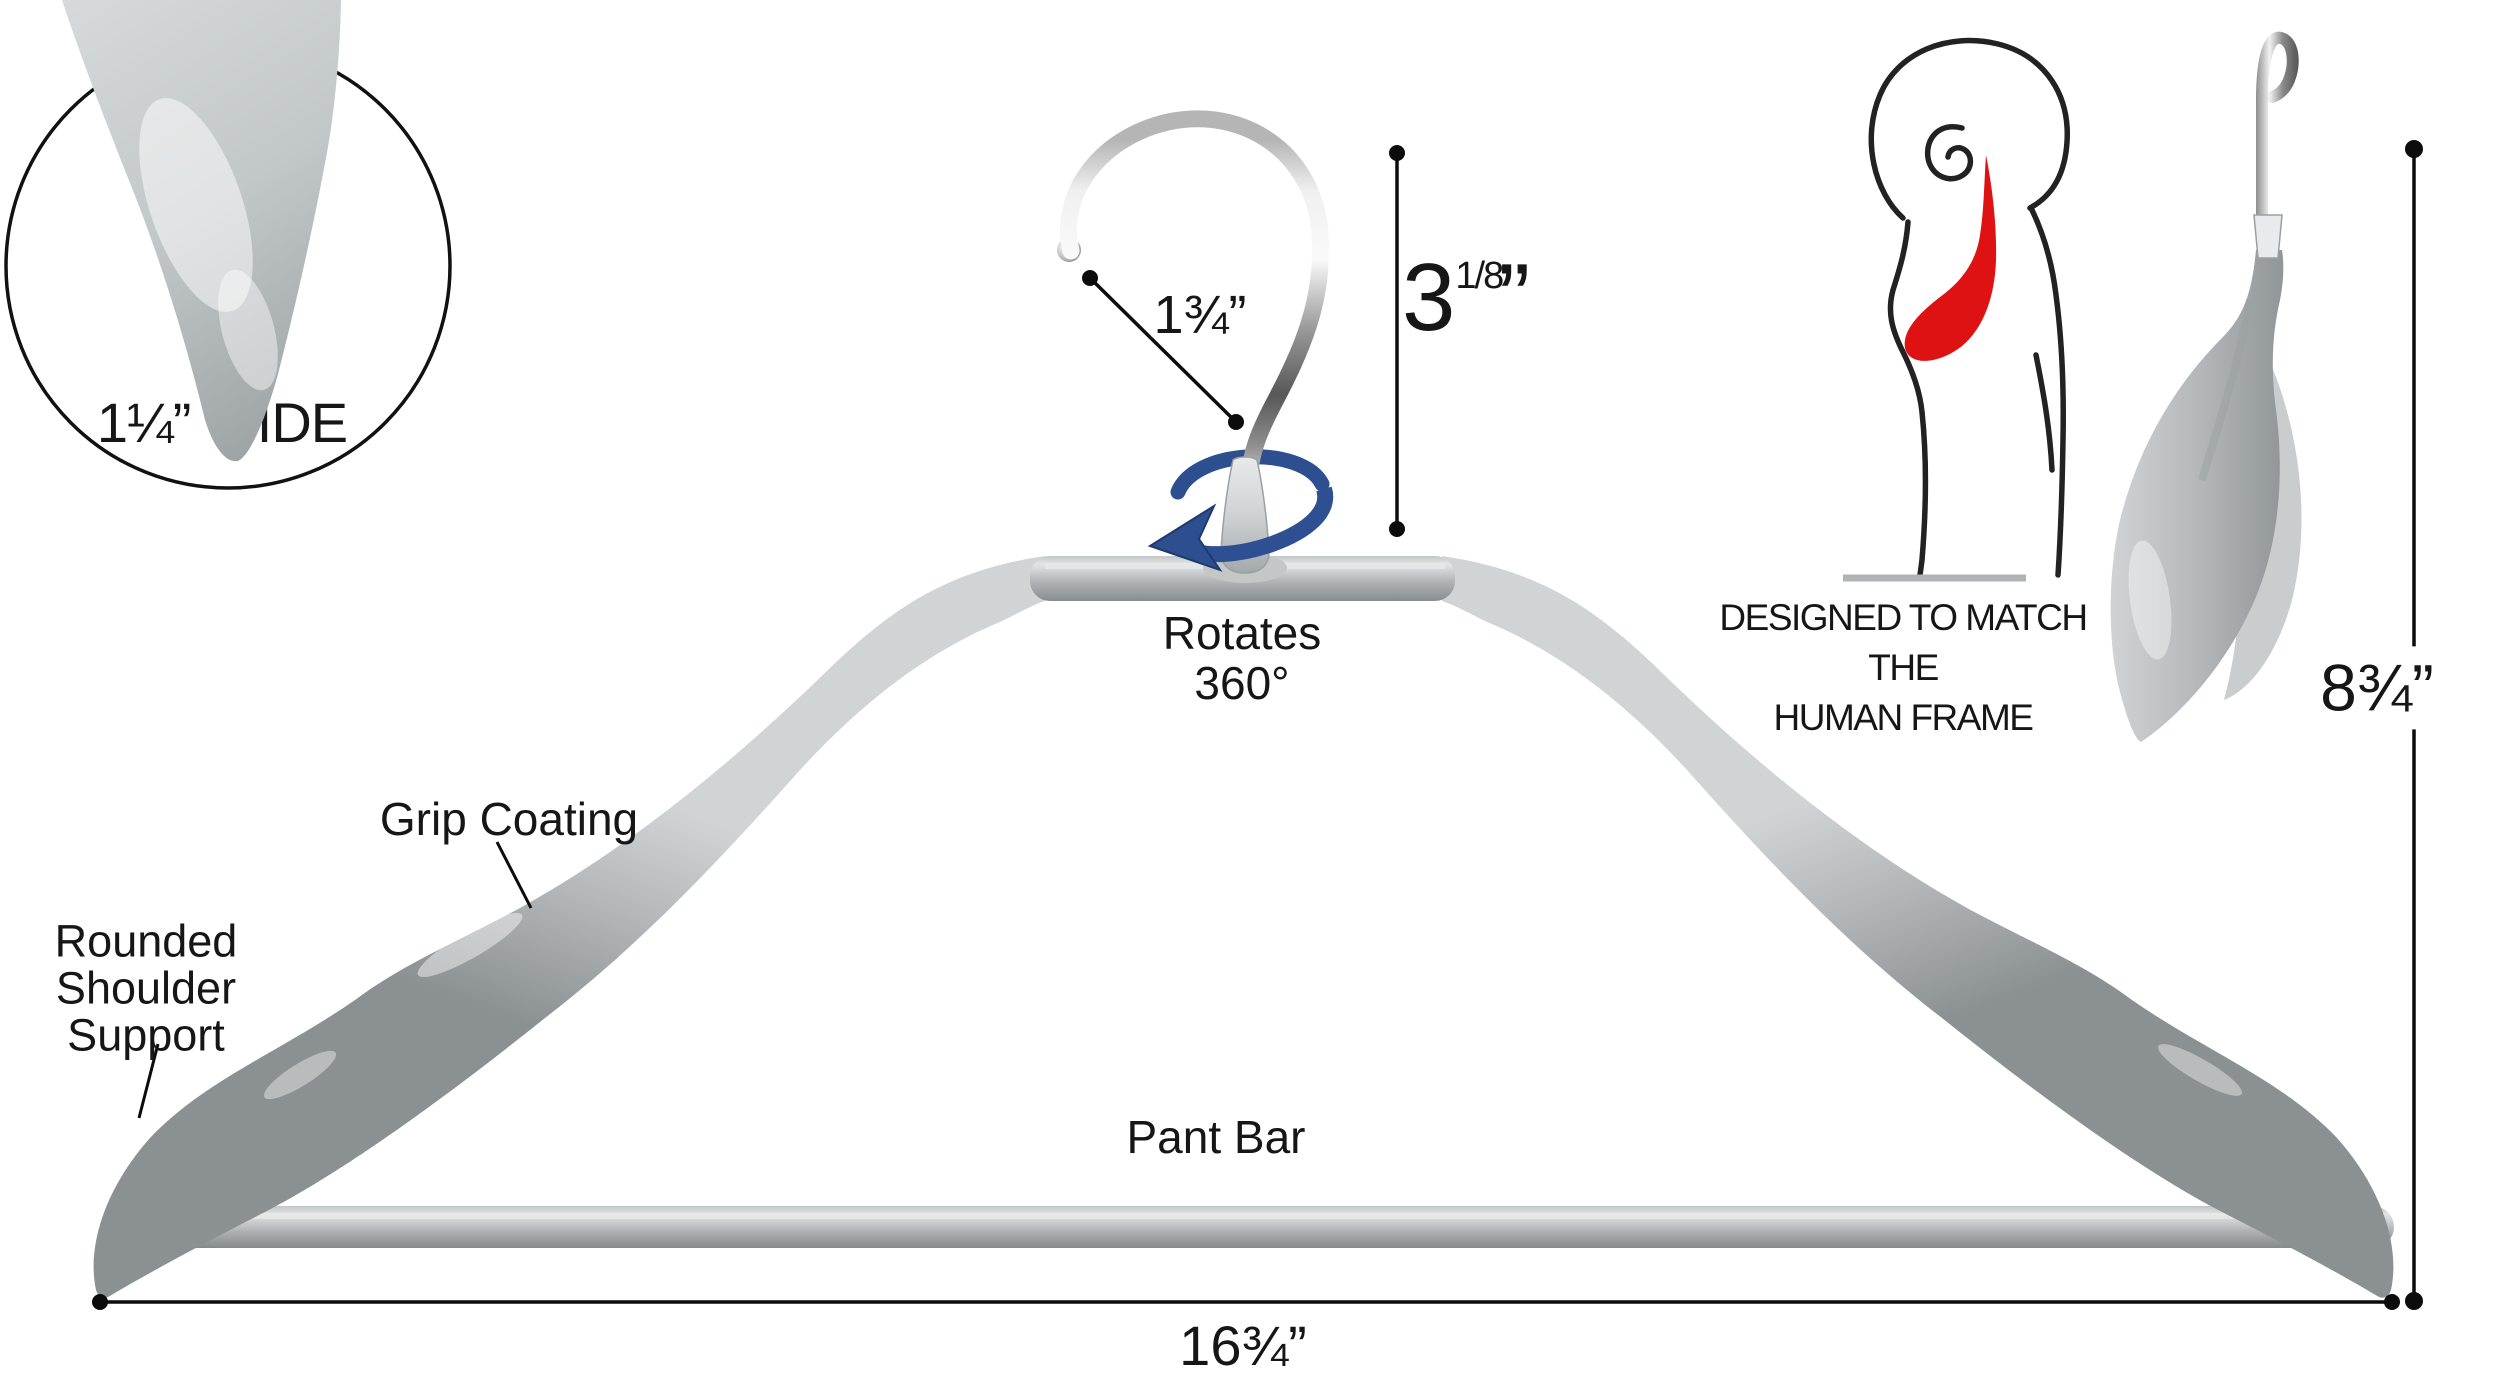 This screenshot has width=2493, height=1400. I want to click on inset-closeup: 1¼” WIDE, so click(228, 245).